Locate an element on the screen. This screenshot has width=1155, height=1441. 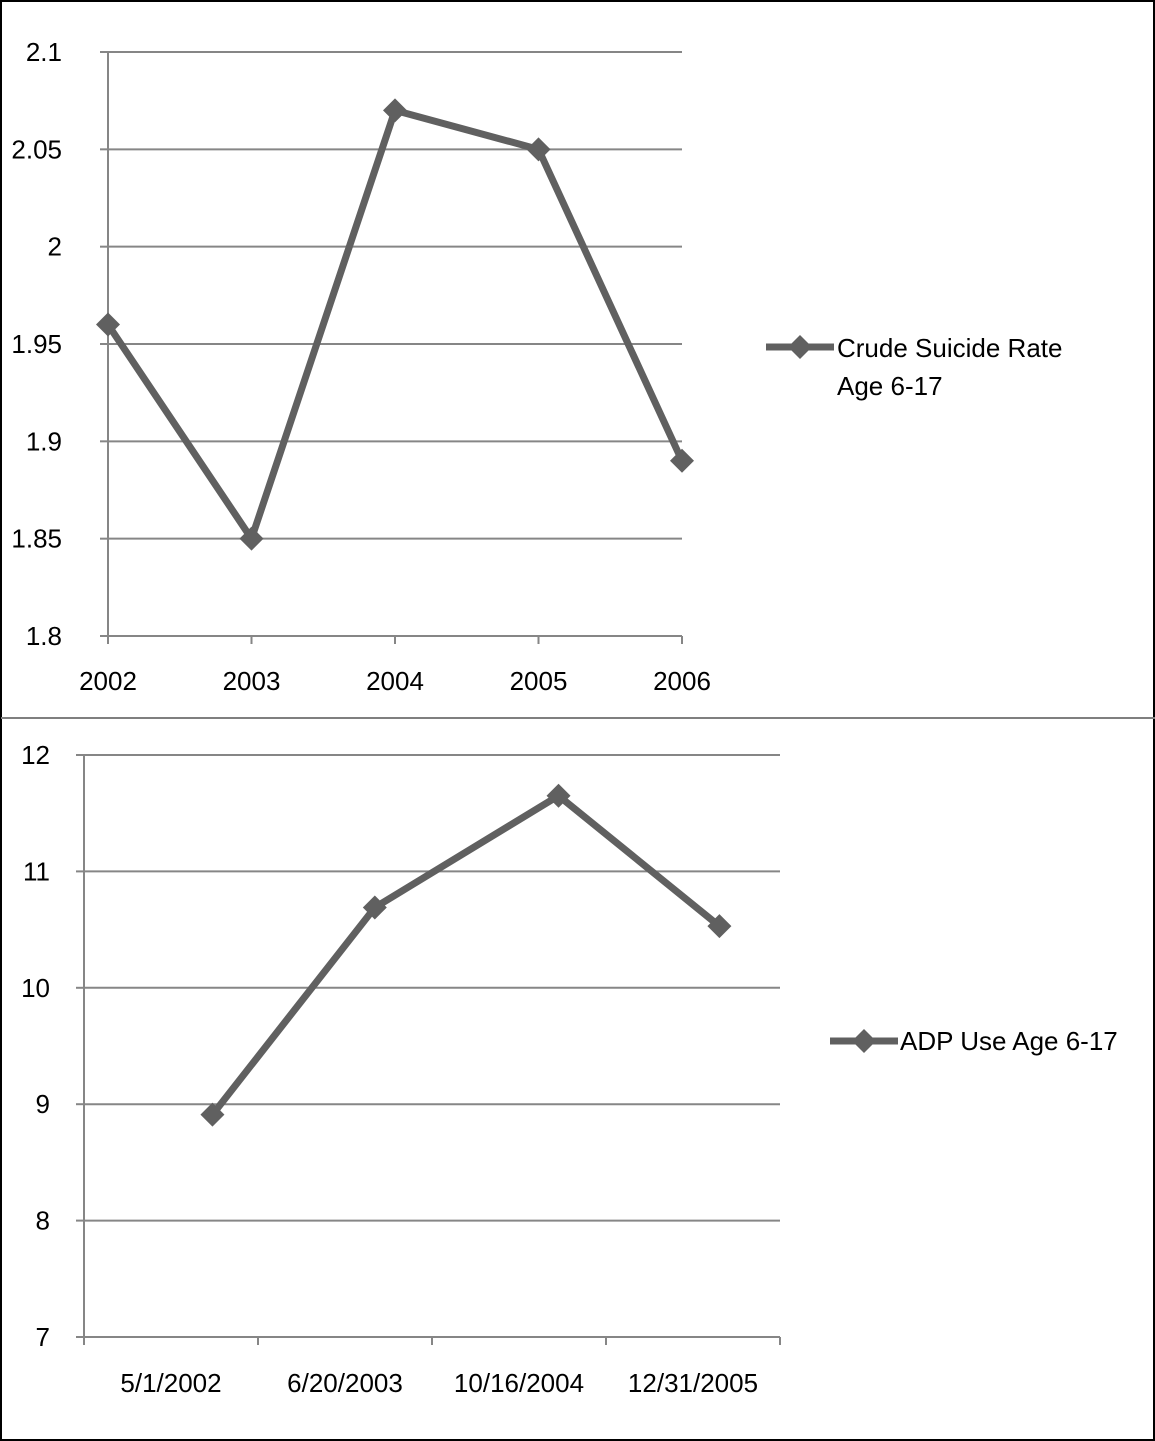
x-tick-label: 10/16/2004 is located at coordinates (519, 1383).